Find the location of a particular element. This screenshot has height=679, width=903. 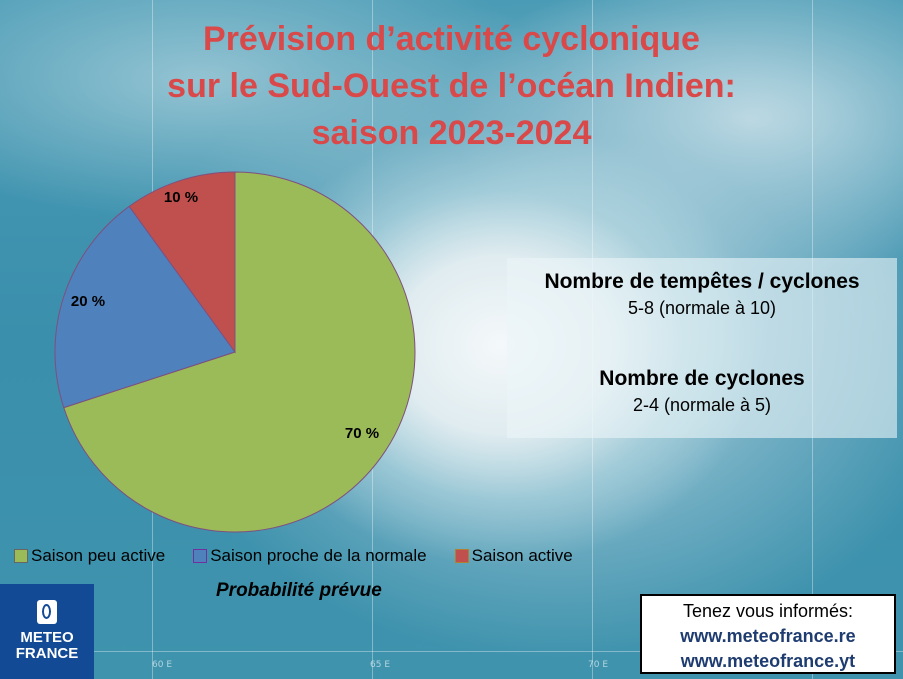

data-label: 10 % is located at coordinates (181, 197).